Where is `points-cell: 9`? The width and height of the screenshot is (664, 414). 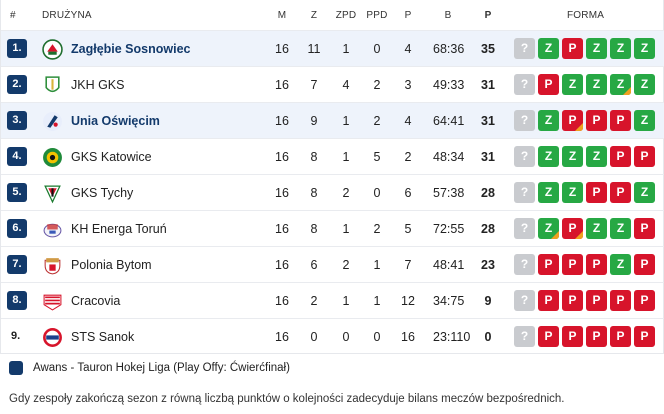 points-cell: 9 is located at coordinates (488, 301).